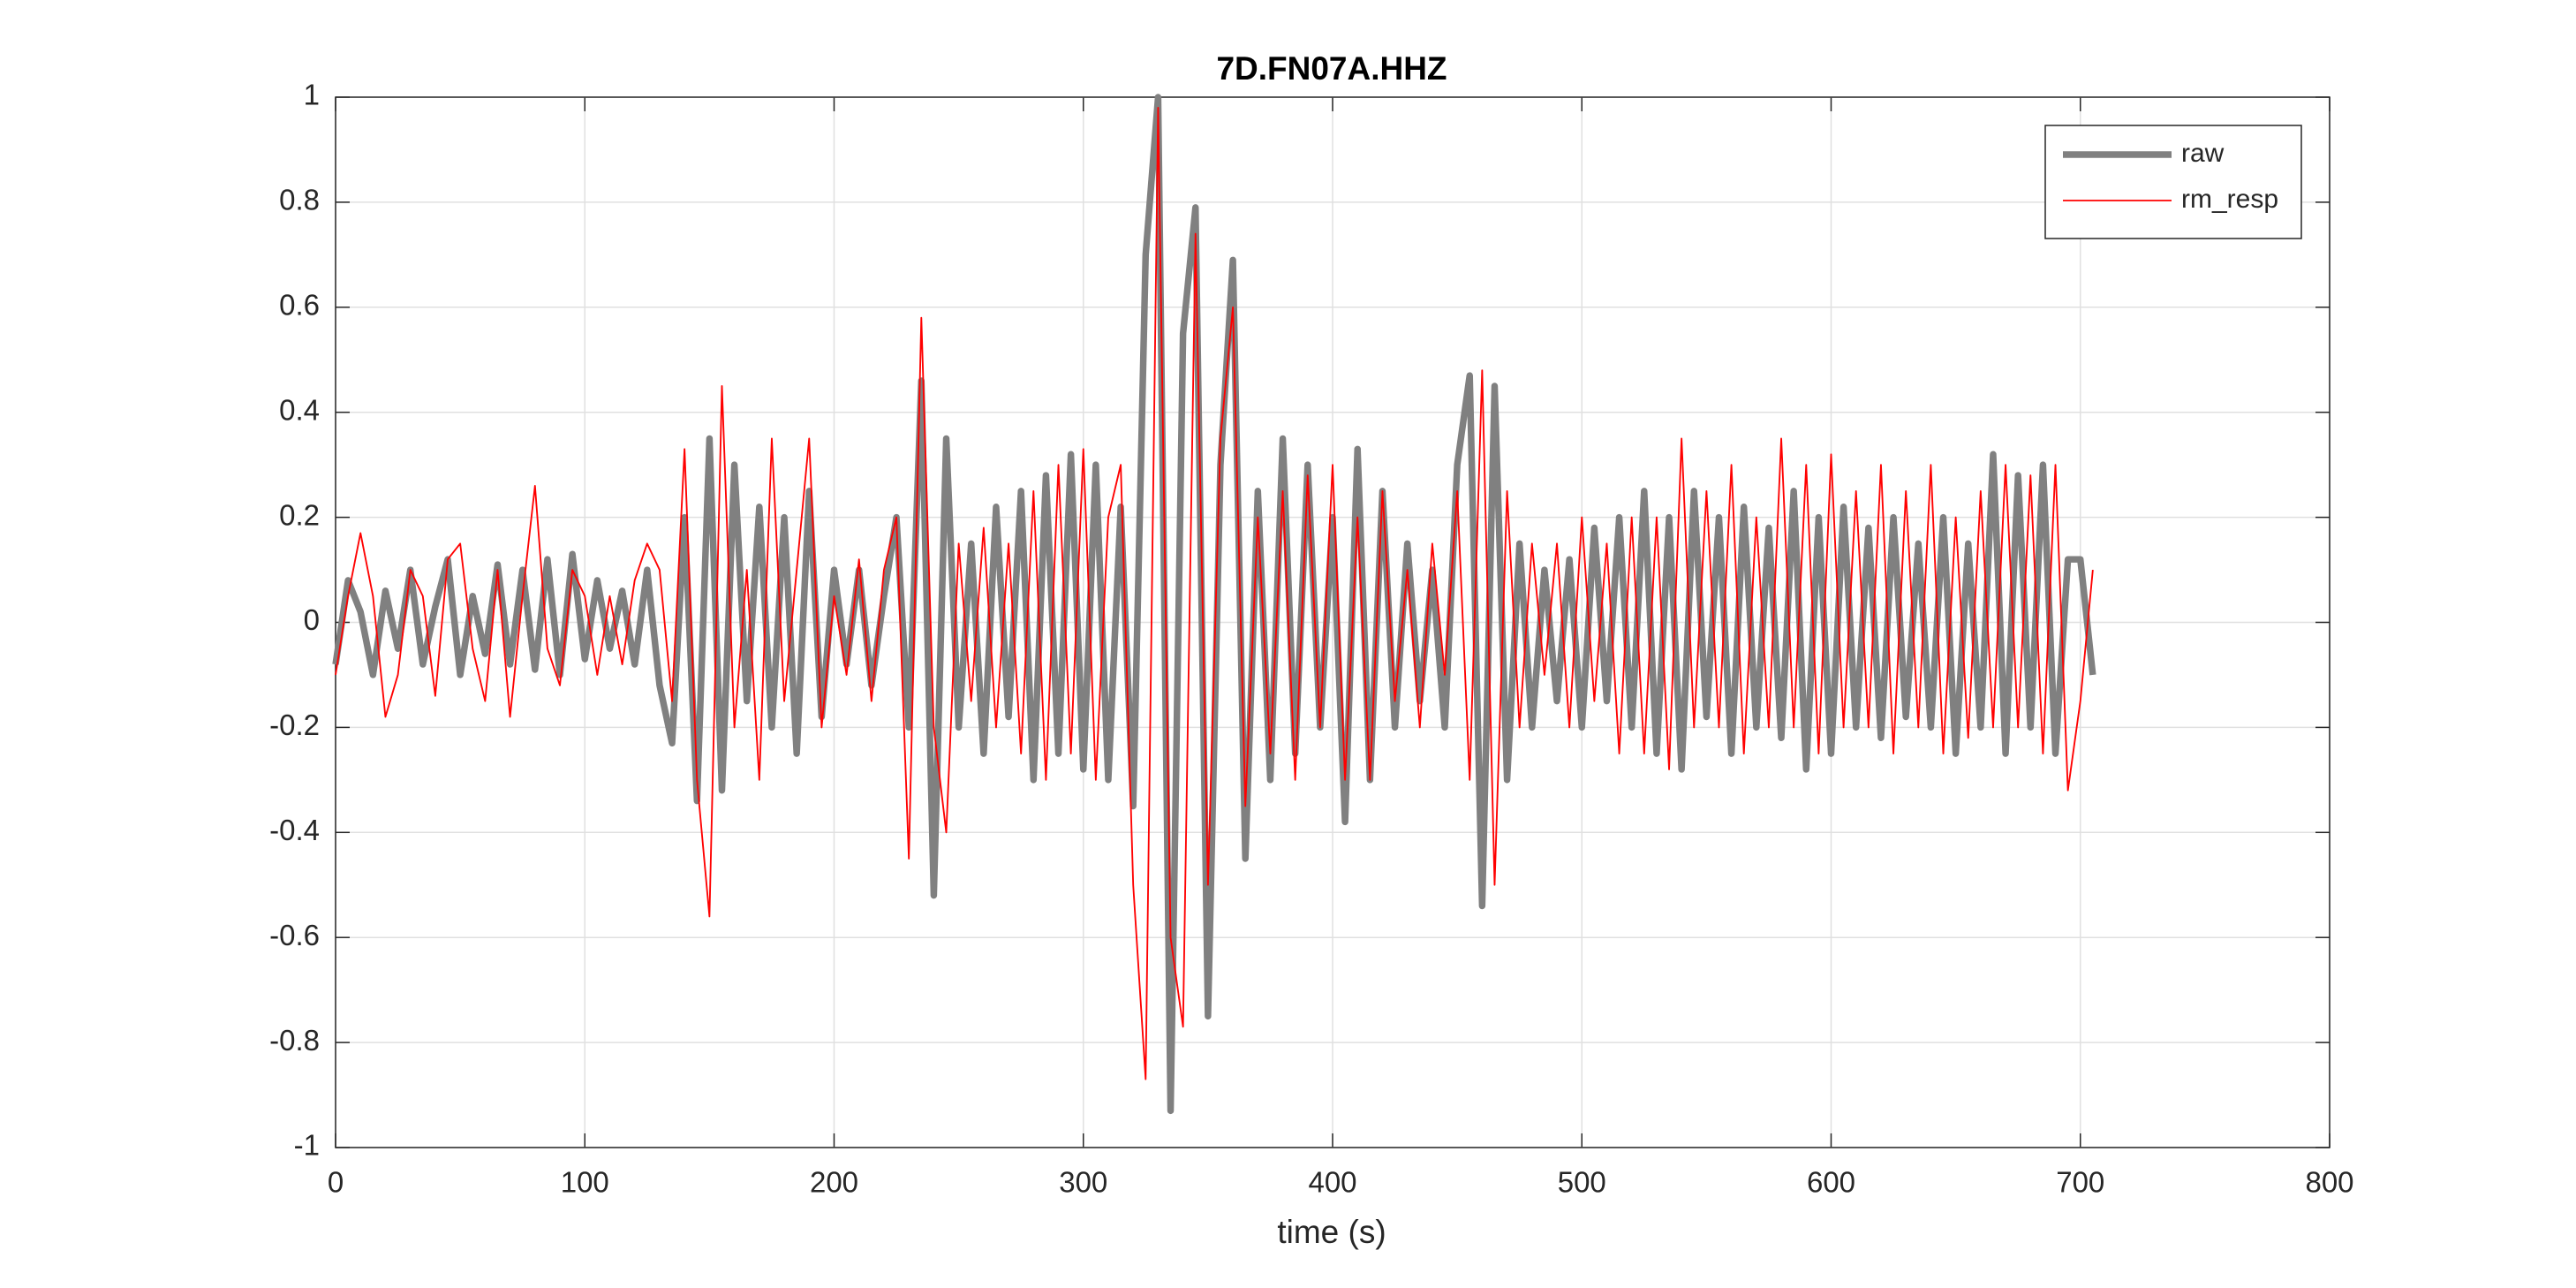 The width and height of the screenshot is (2576, 1288). I want to click on legend-box, so click(2173, 182).